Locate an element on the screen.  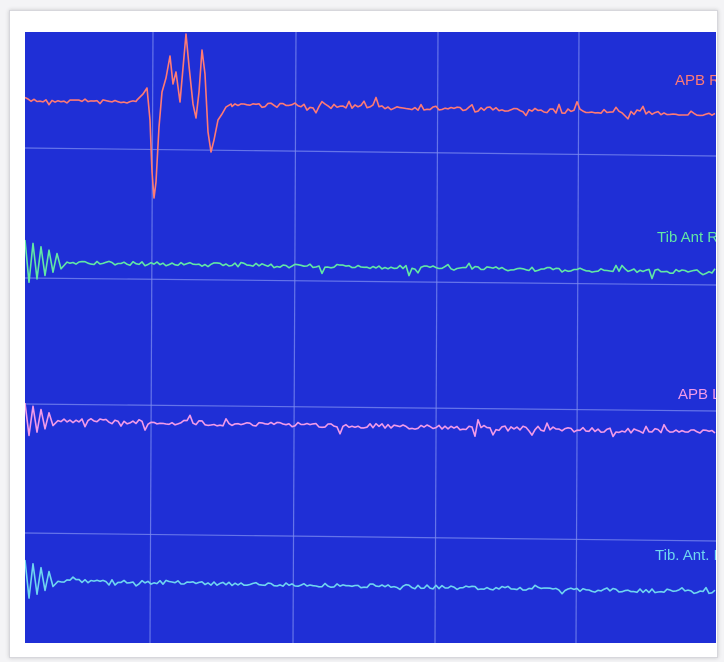
trace-label-tib-ant-r: Tib Ant R is located at coordinates (686, 237).